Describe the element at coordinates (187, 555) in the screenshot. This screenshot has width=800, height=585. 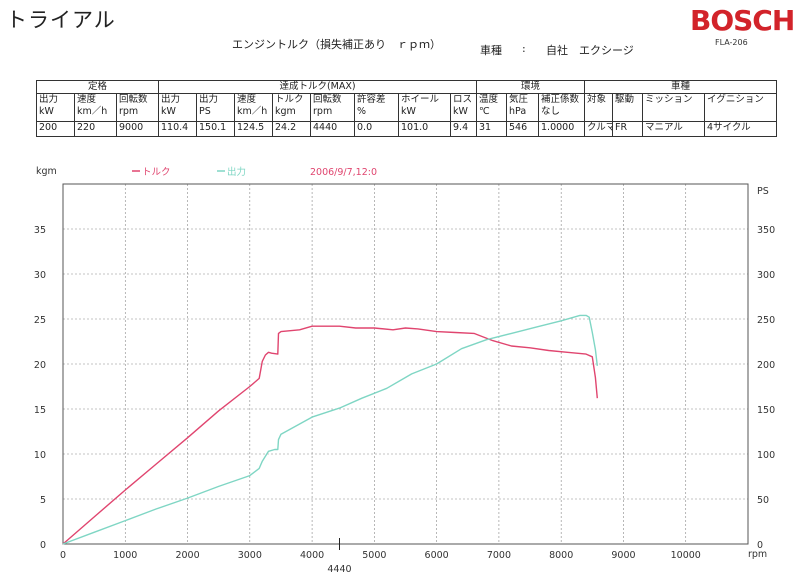
I see `x-tick-label: 2000` at that location.